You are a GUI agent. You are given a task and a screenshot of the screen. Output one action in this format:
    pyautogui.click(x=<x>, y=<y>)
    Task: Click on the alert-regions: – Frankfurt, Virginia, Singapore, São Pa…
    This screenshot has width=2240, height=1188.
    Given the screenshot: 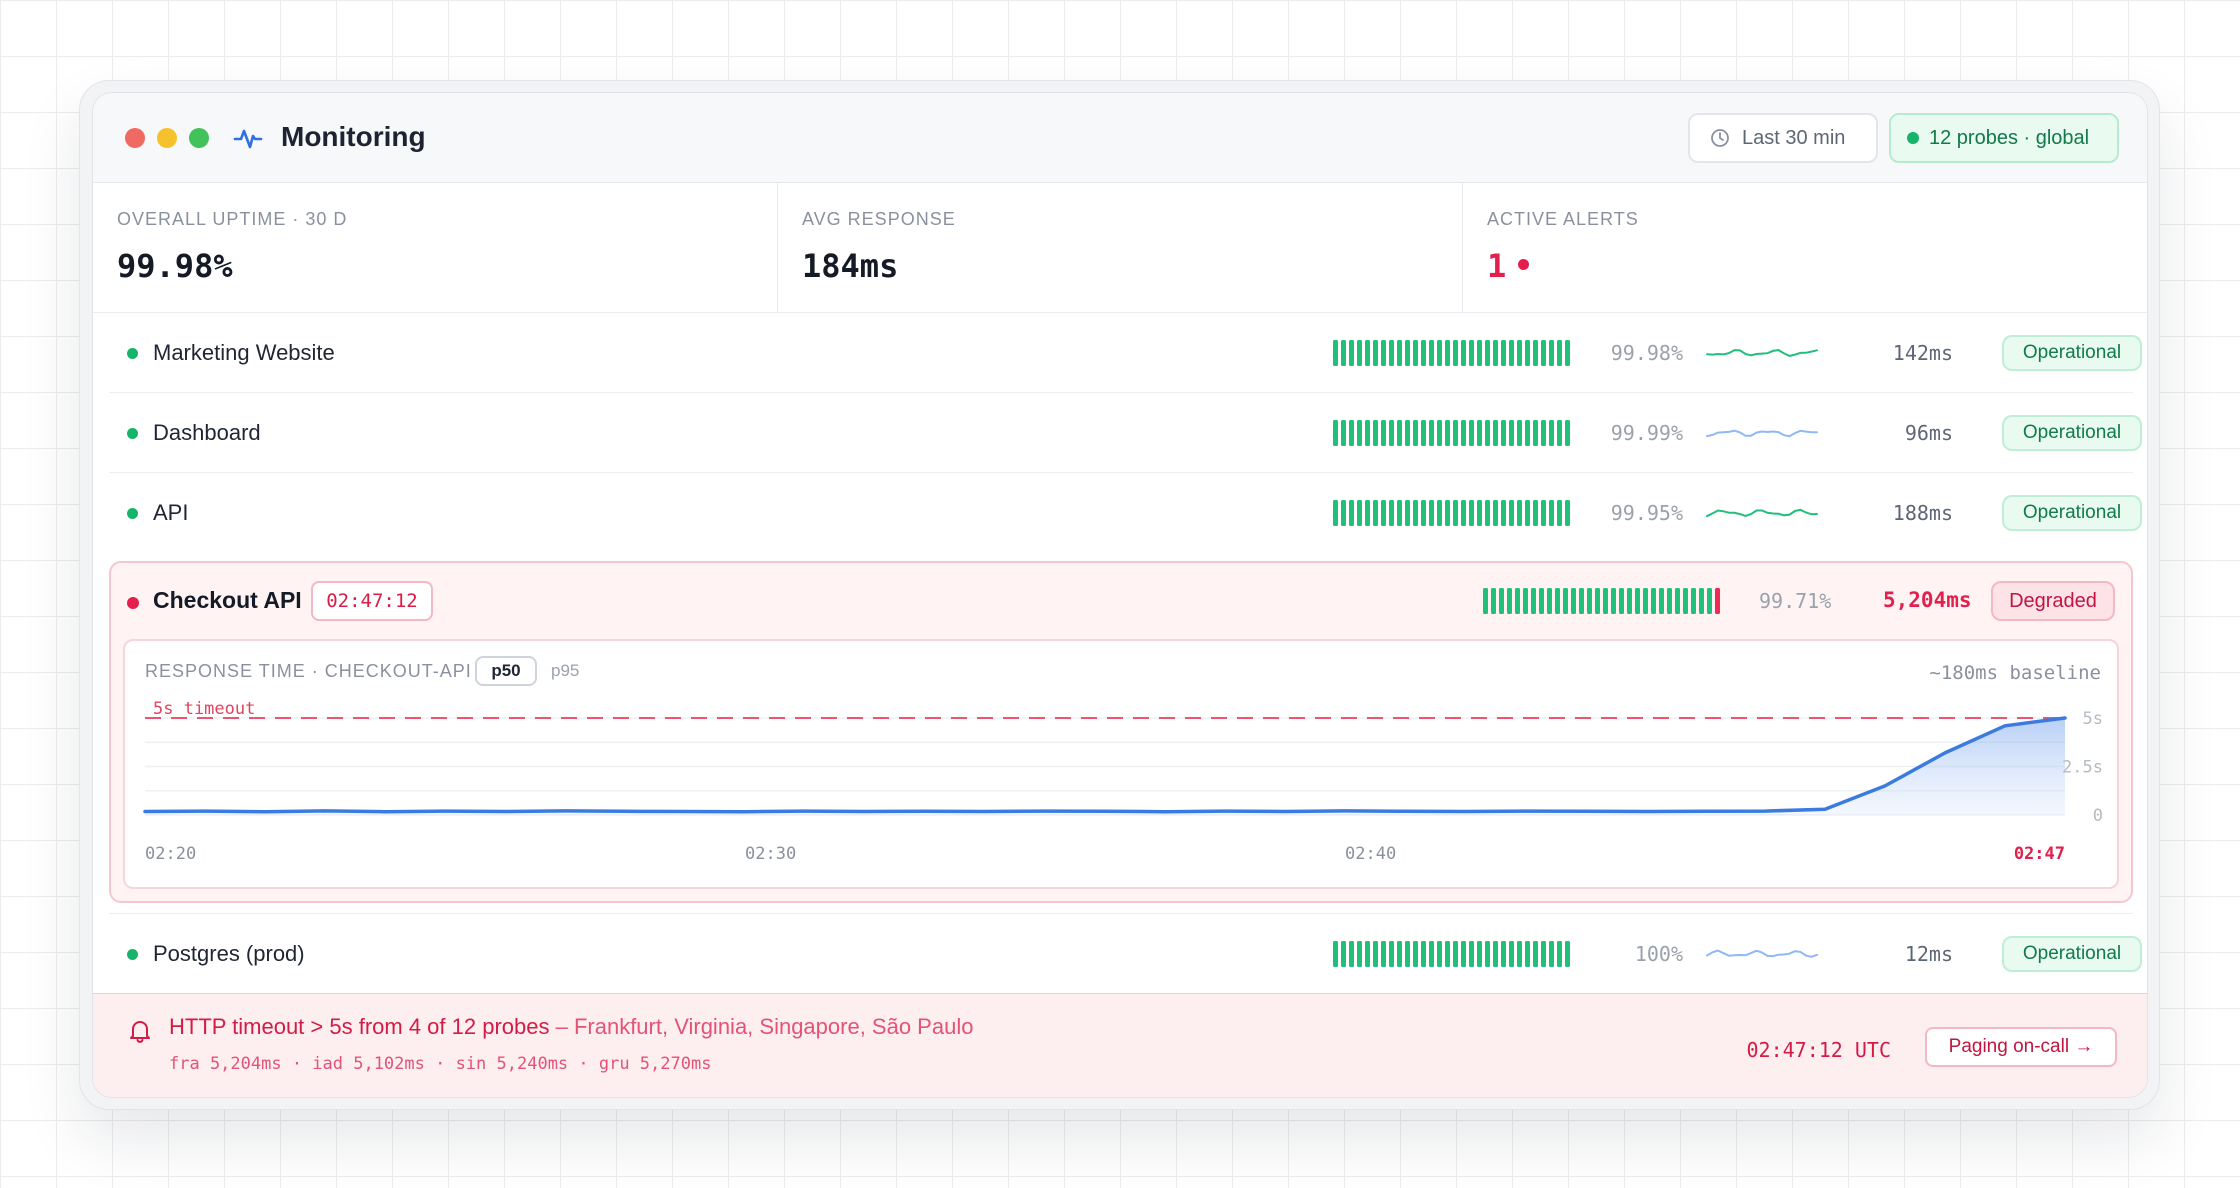 What is the action you would take?
    pyautogui.click(x=761, y=1026)
    